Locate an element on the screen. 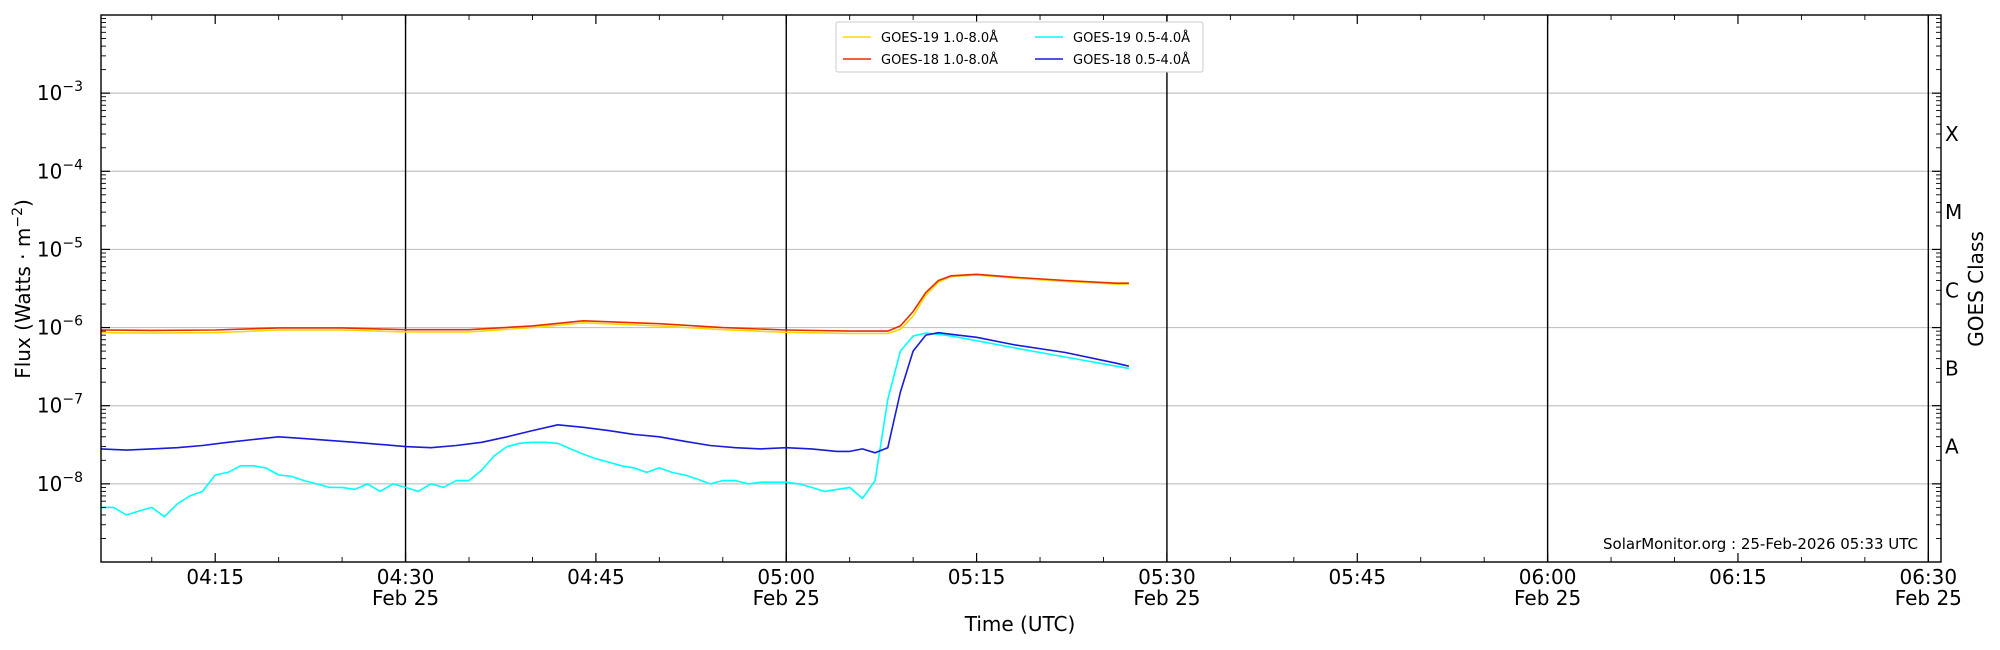  x-tick-label: 05:30 is located at coordinates (1167, 577).